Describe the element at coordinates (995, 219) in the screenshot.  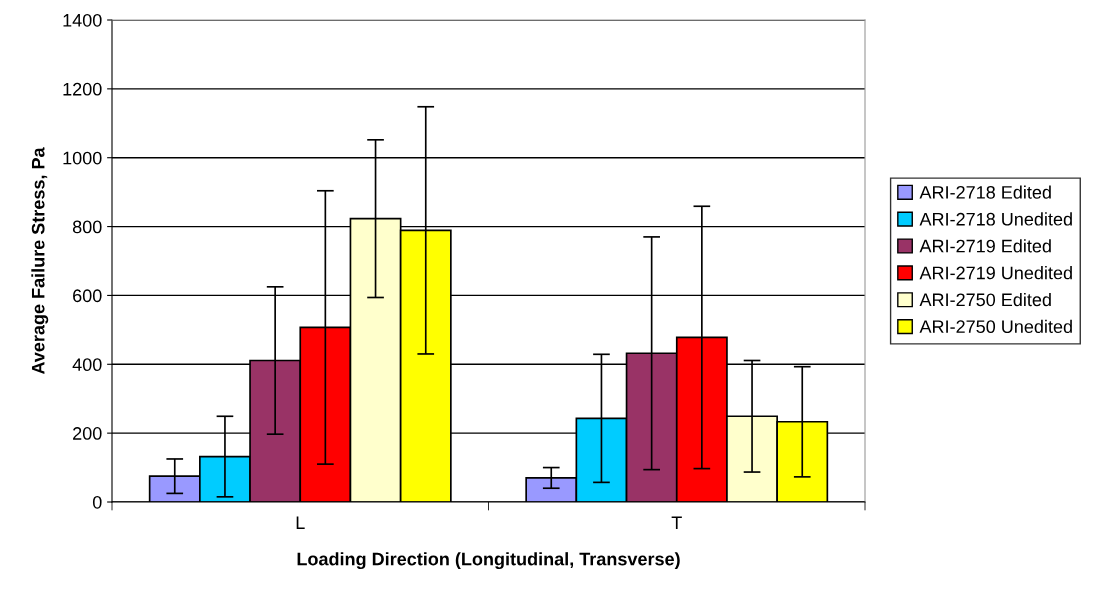
I see `legend-label: ARI-2718 Unedited` at that location.